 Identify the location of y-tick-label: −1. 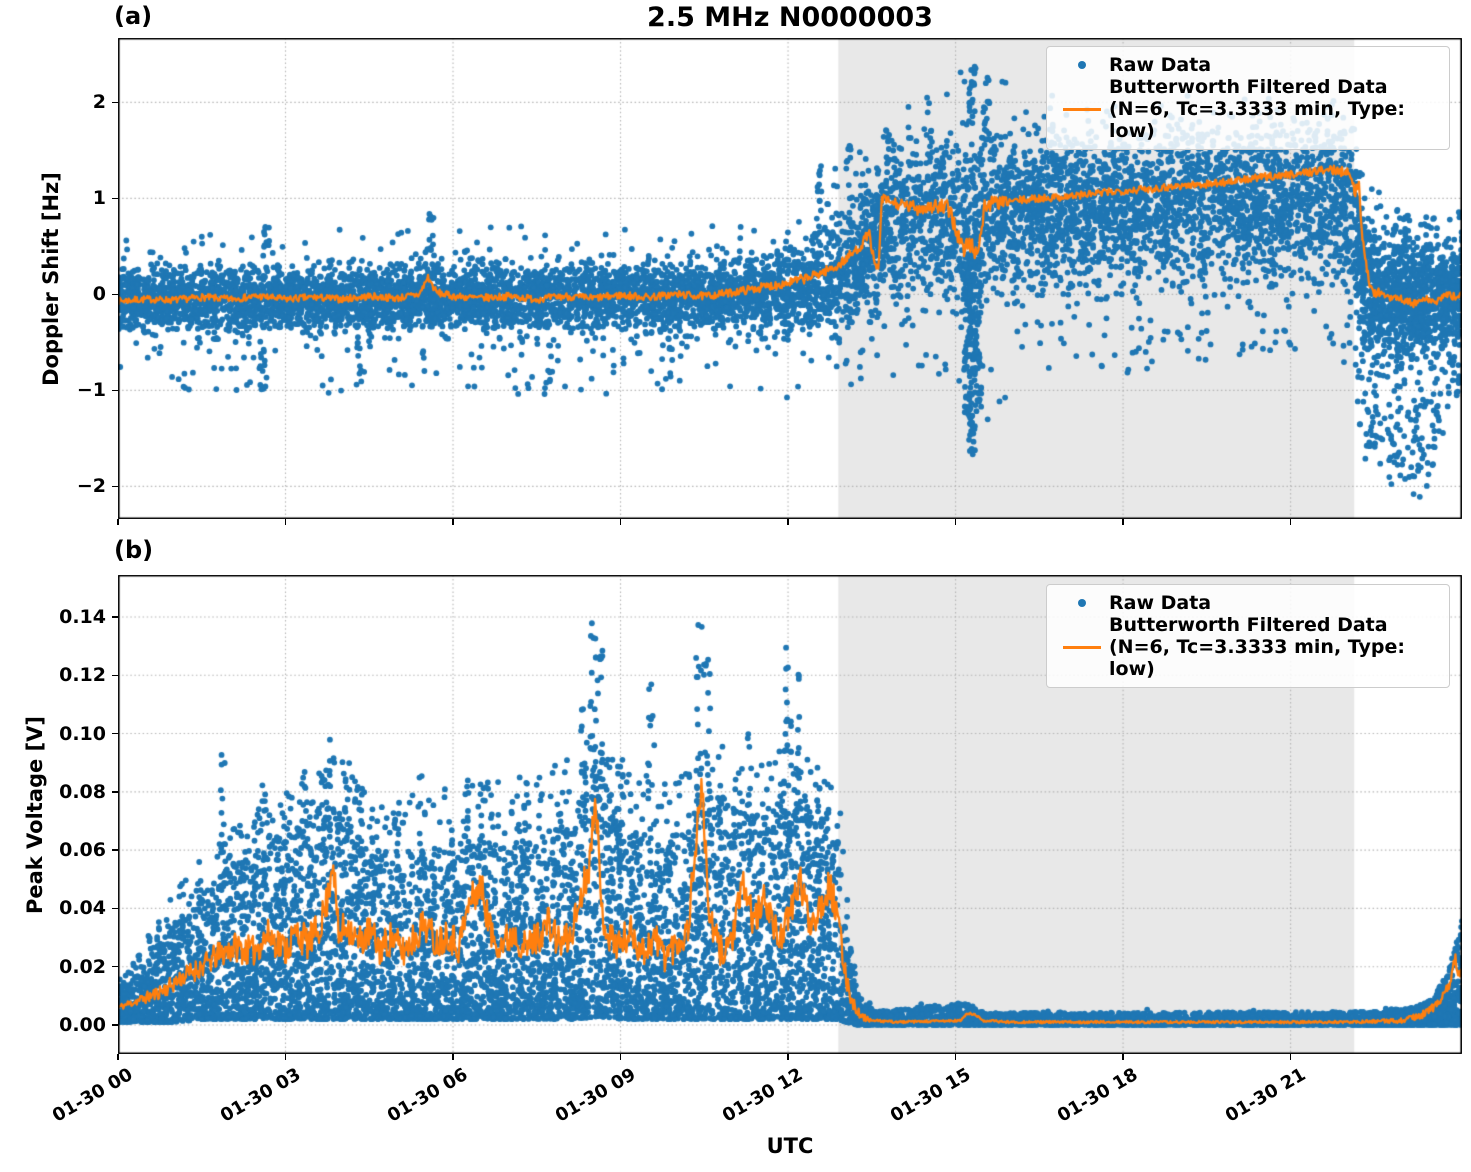
(91, 390).